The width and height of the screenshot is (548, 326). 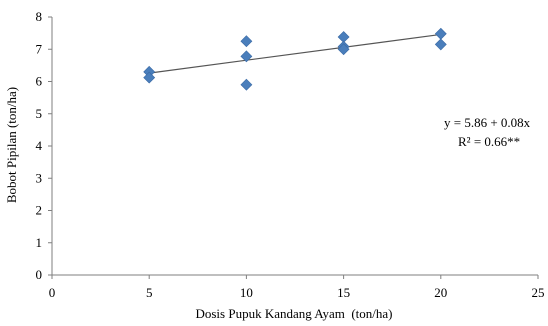 I want to click on y-tick-label: 8, so click(x=39, y=16).